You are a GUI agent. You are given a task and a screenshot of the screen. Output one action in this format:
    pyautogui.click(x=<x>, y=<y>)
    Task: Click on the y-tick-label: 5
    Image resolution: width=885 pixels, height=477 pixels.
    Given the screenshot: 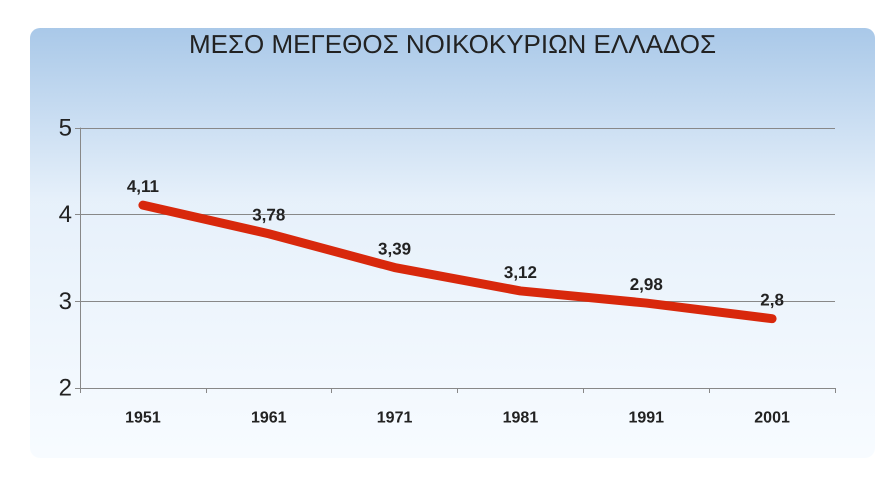 What is the action you would take?
    pyautogui.click(x=65, y=128)
    